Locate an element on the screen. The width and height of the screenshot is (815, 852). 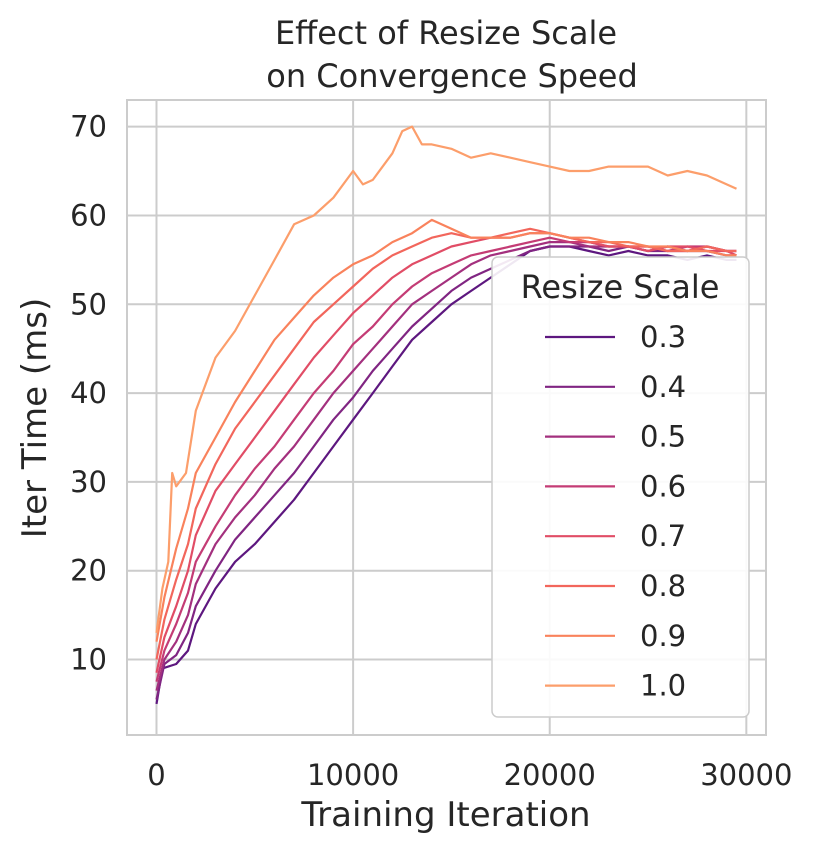
x-tick-label: 10000 is located at coordinates (353, 775).